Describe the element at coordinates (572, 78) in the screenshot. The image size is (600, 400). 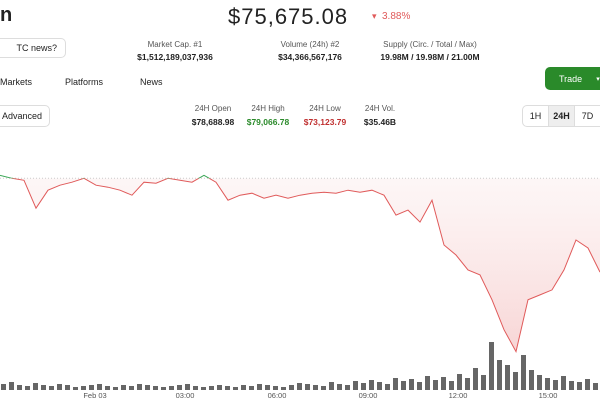
I see `trade-button: Trade ▾` at that location.